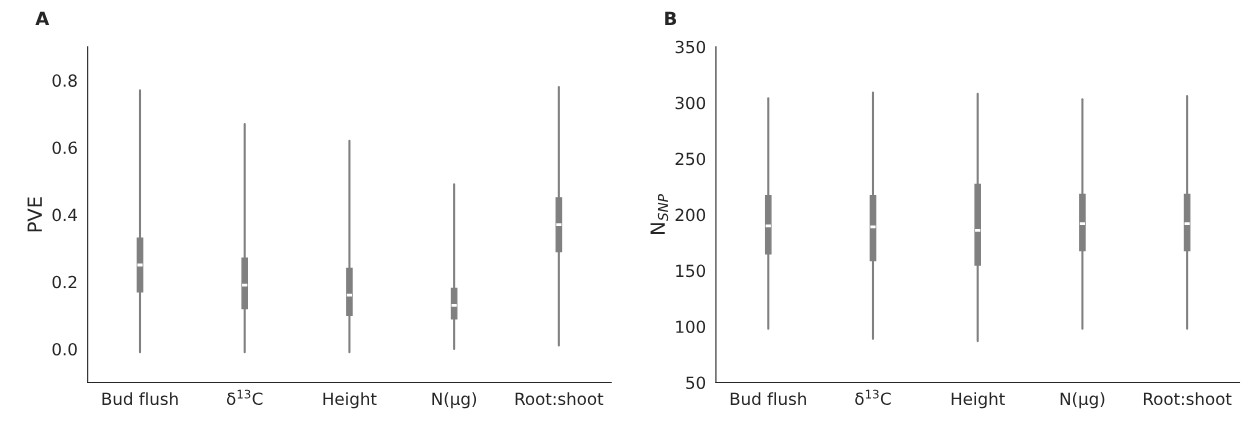 This screenshot has height=425, width=1252. What do you see at coordinates (64, 215) in the screenshot?
I see `y-tick-label: 0.4` at bounding box center [64, 215].